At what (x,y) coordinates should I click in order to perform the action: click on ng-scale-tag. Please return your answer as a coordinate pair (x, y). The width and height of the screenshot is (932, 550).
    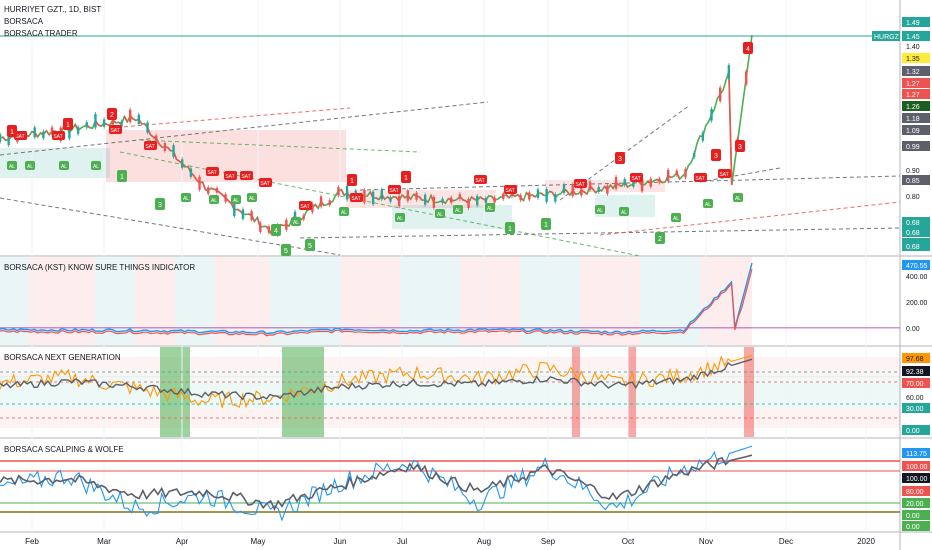
    Looking at the image, I should click on (916, 358).